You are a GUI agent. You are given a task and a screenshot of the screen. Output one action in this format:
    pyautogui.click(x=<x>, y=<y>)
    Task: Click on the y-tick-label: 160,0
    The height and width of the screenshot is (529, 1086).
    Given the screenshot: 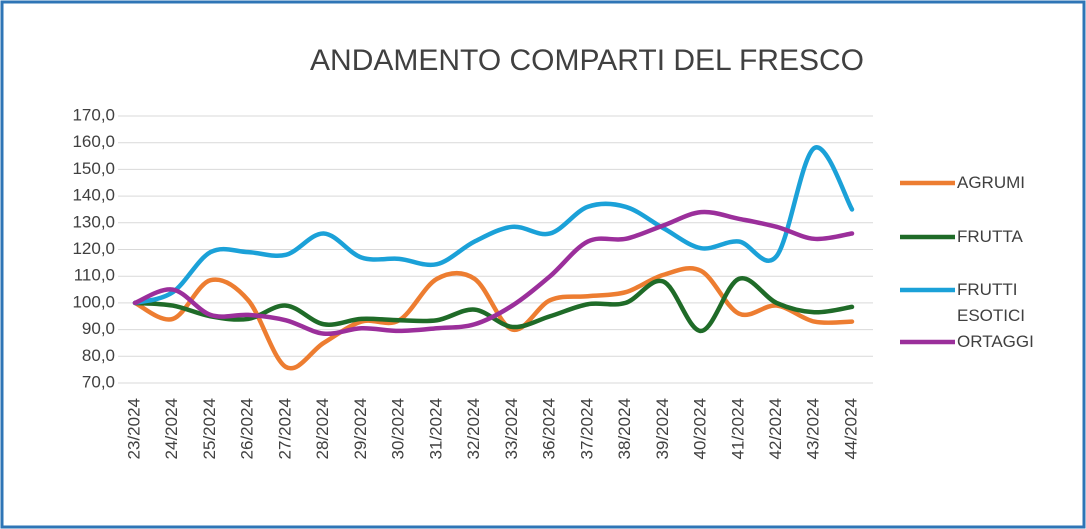 What is the action you would take?
    pyautogui.click(x=93, y=141)
    